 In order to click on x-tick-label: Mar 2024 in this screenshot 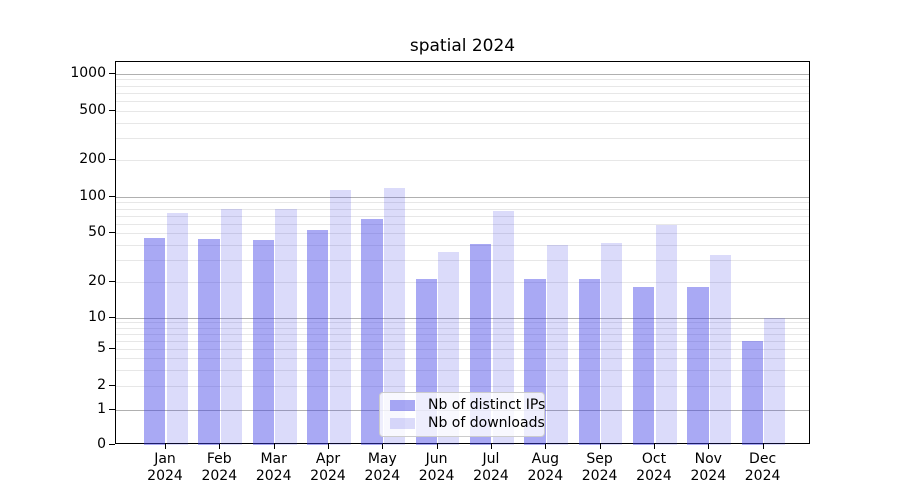, I will do `click(274, 468)`.